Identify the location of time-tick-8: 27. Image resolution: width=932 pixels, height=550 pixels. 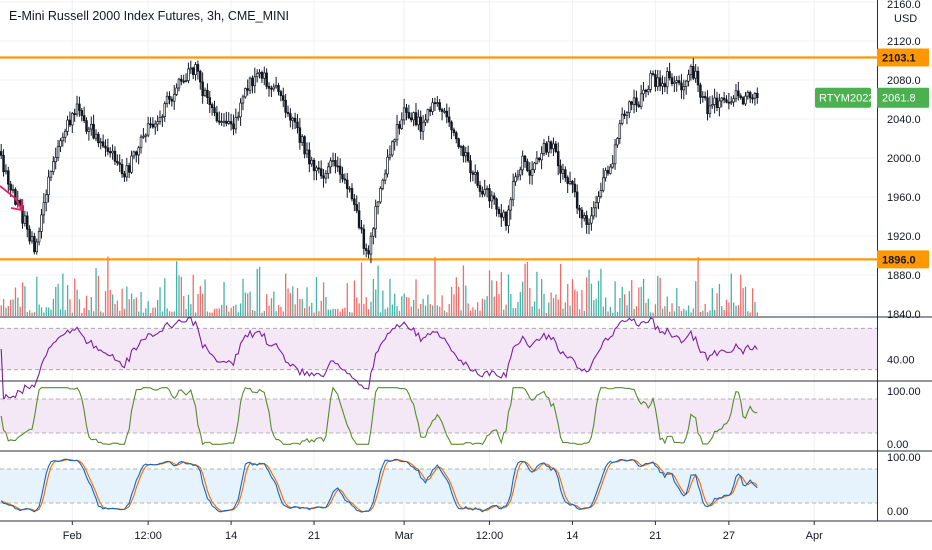
(729, 536).